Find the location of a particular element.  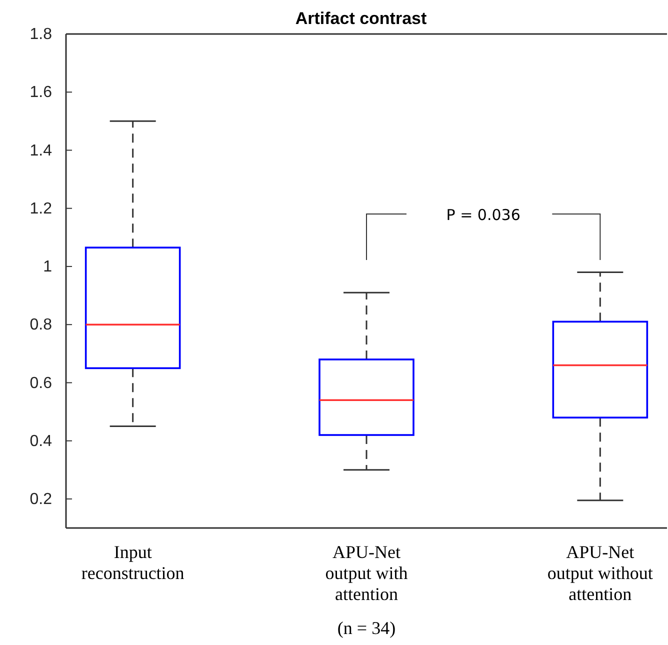

chart-title: Artifact contrast is located at coordinates (361, 18).